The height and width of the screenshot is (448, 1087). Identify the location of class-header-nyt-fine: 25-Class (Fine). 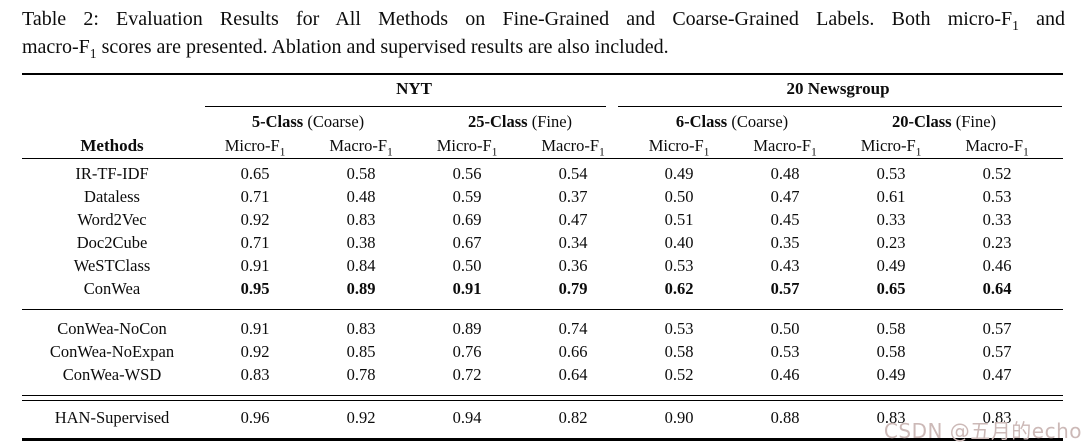
(520, 121).